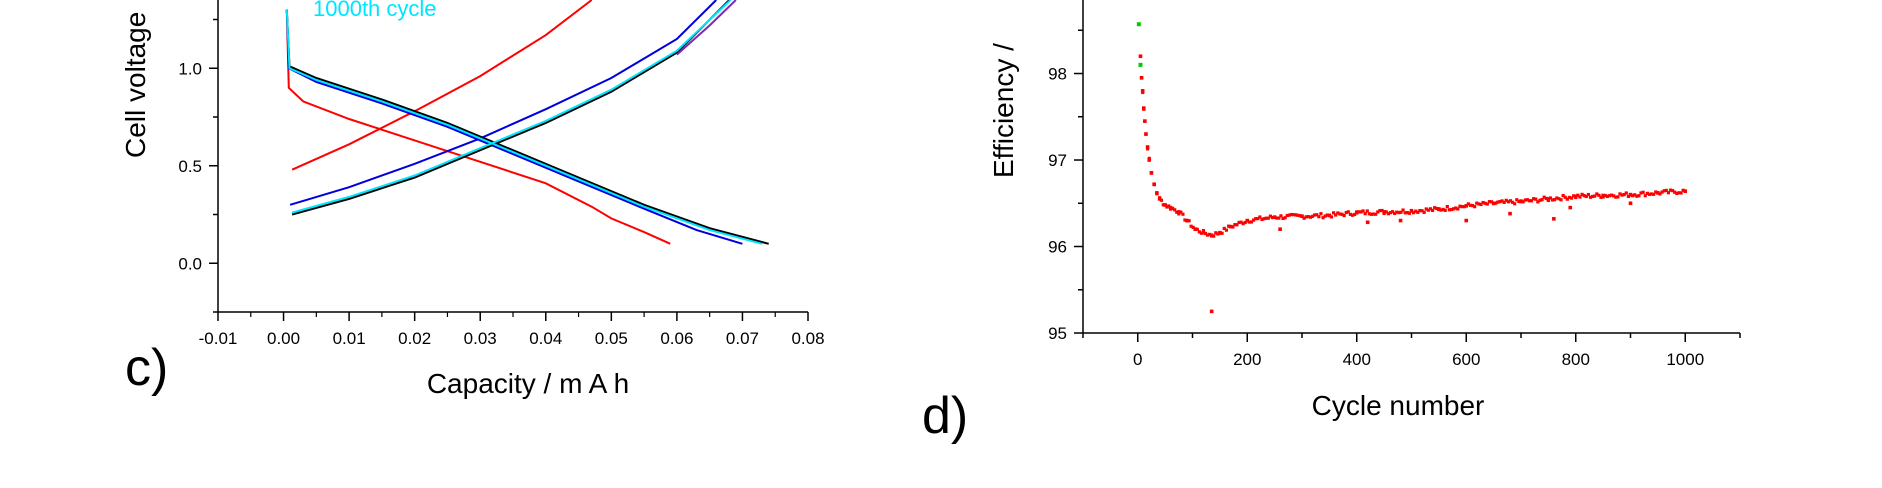 The width and height of the screenshot is (1882, 488). I want to click on d-y-tick-label: 96, so click(1057, 247).